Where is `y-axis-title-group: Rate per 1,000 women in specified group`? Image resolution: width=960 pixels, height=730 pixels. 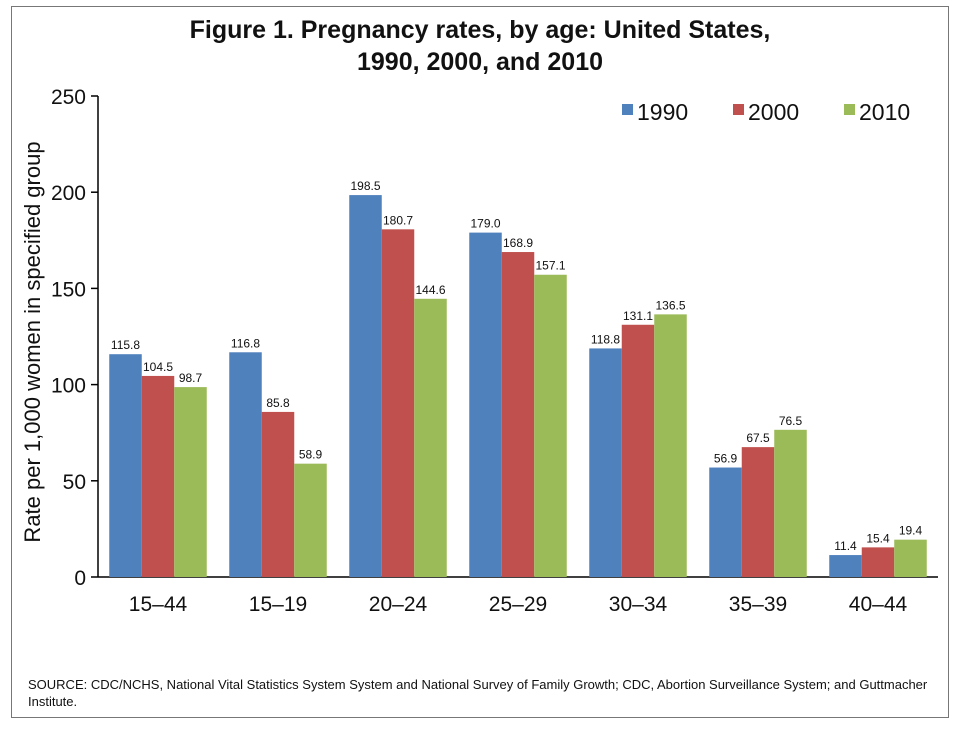 y-axis-title-group: Rate per 1,000 women in specified group is located at coordinates (32, 341).